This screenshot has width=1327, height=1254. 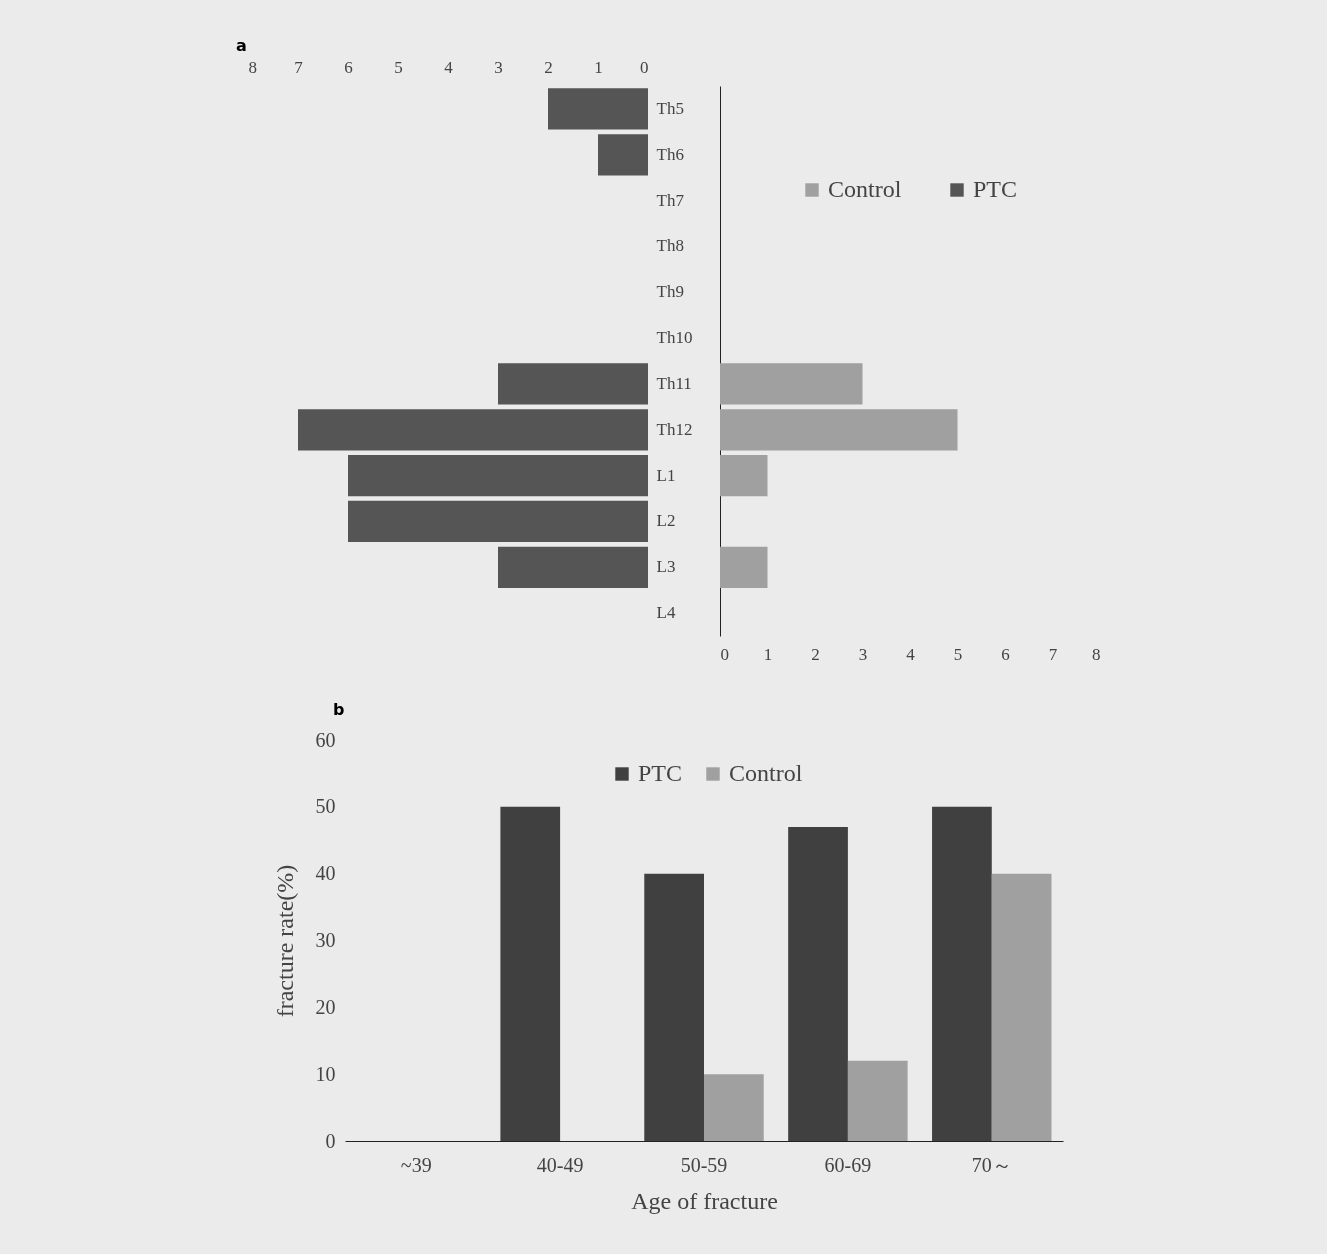 I want to click on x-tick-label: 70～, so click(x=991, y=1164).